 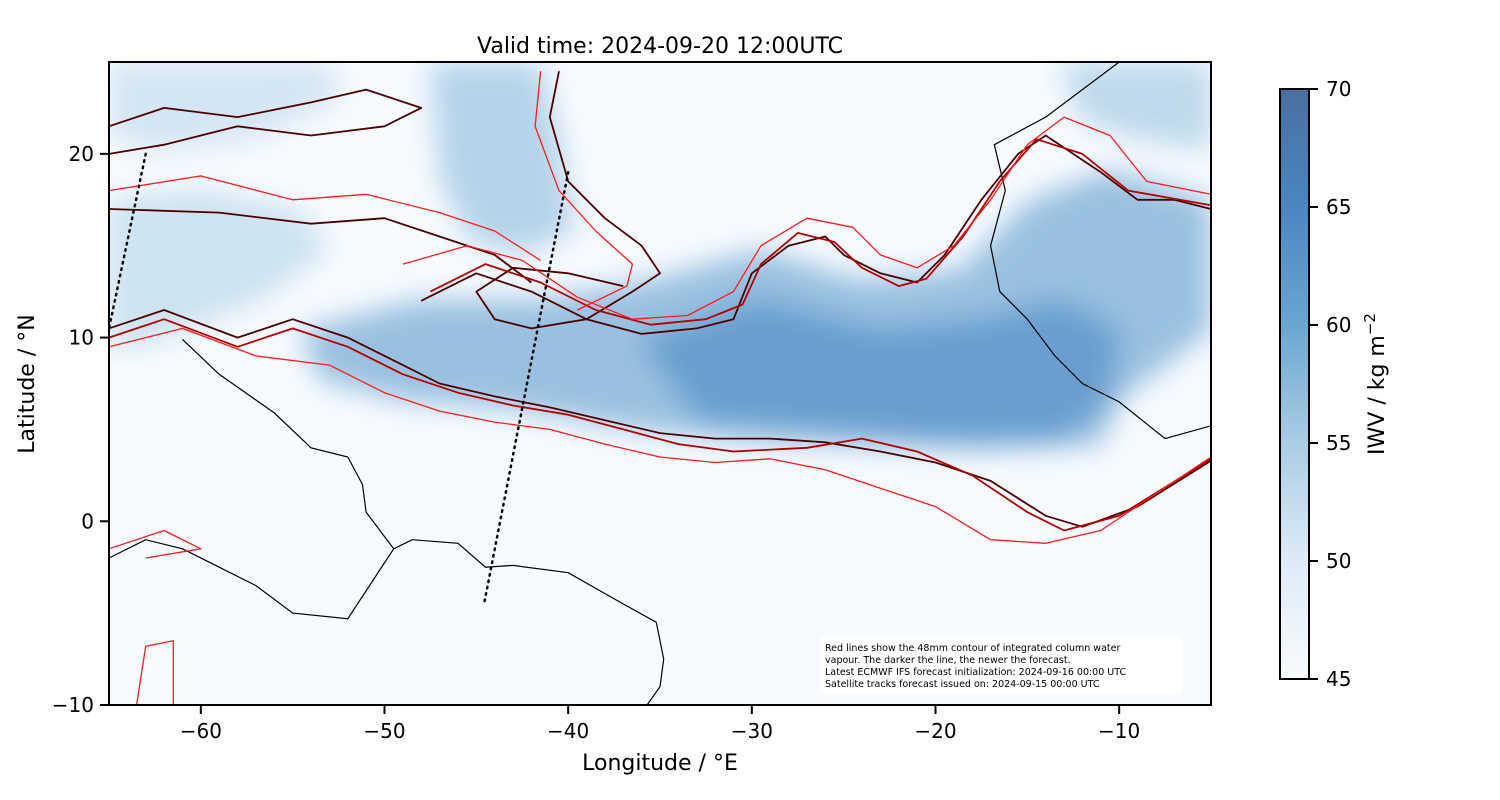 I want to click on colorbar-gradient, so click(x=1294, y=384).